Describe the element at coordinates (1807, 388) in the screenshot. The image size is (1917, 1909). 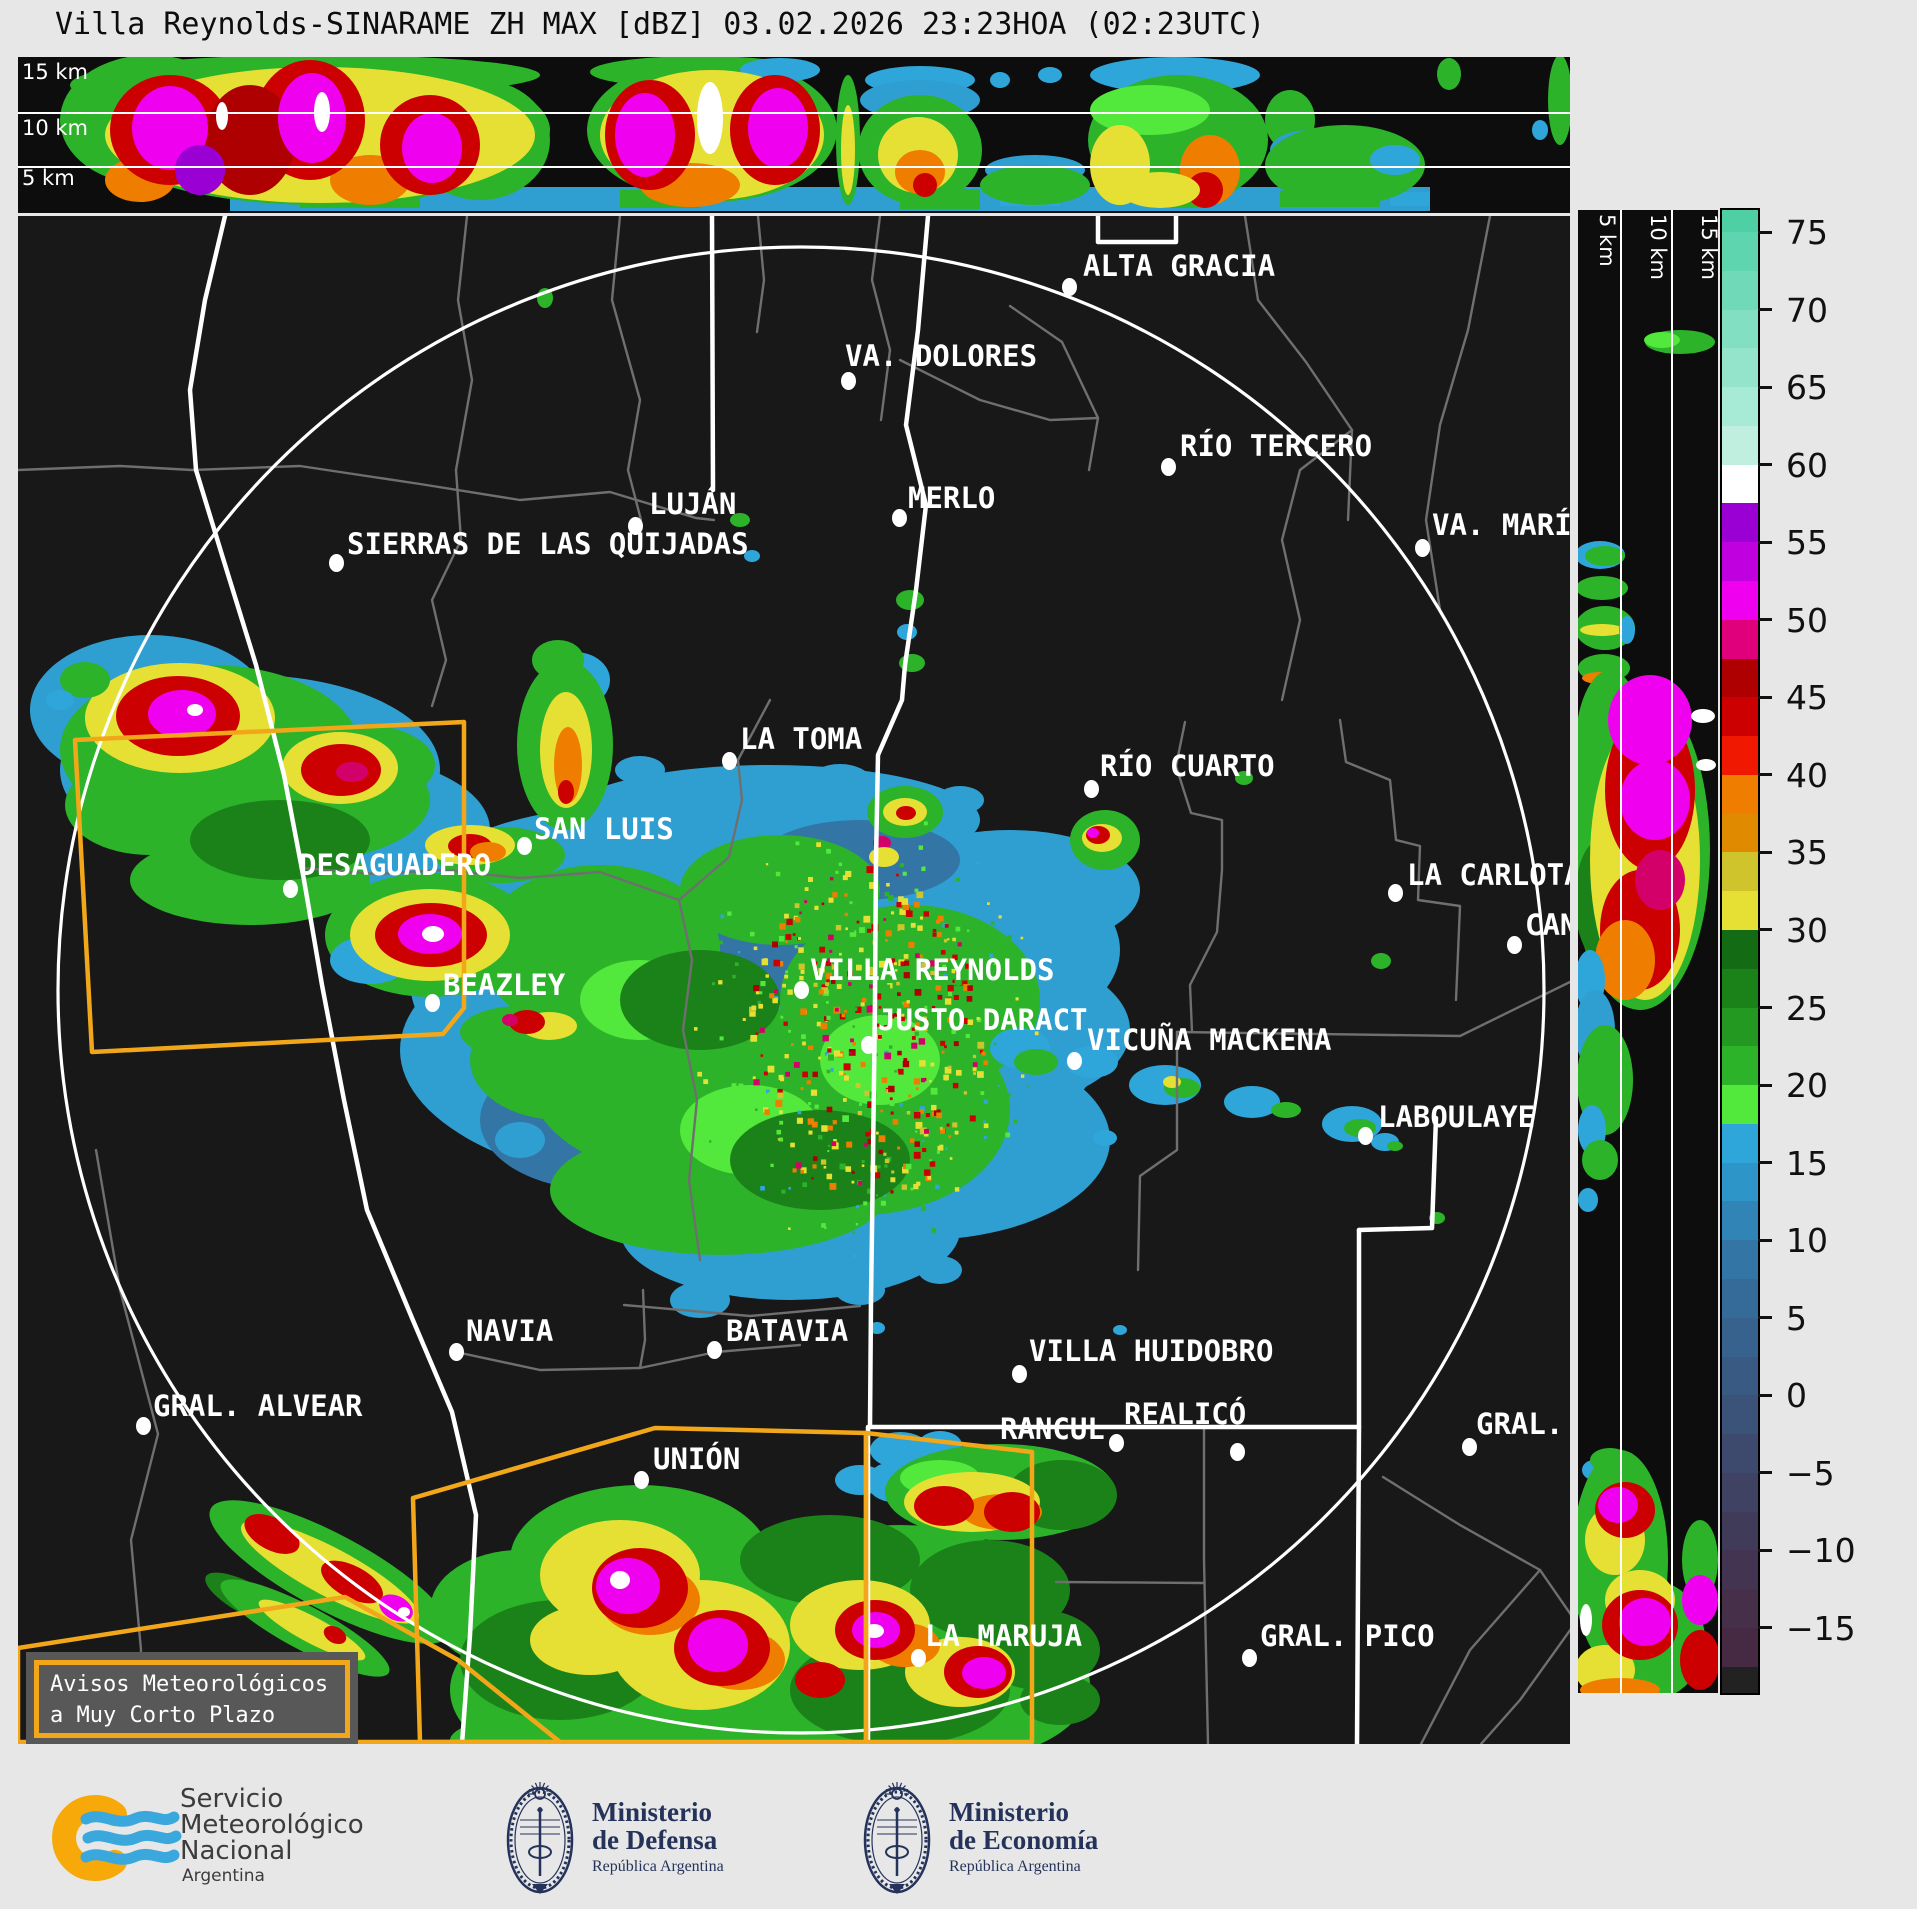
I see `colorbar-tick-label: 65` at that location.